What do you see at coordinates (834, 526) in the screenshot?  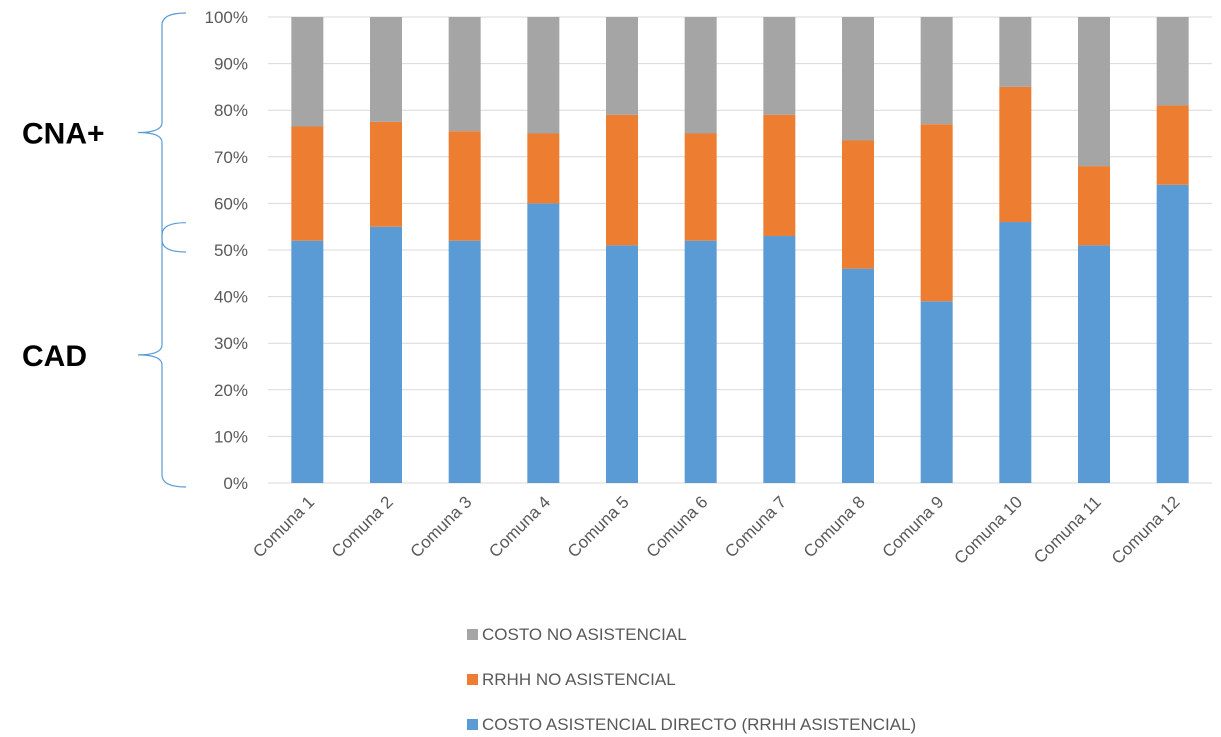 I see `x-tick-label: Comuna 8` at bounding box center [834, 526].